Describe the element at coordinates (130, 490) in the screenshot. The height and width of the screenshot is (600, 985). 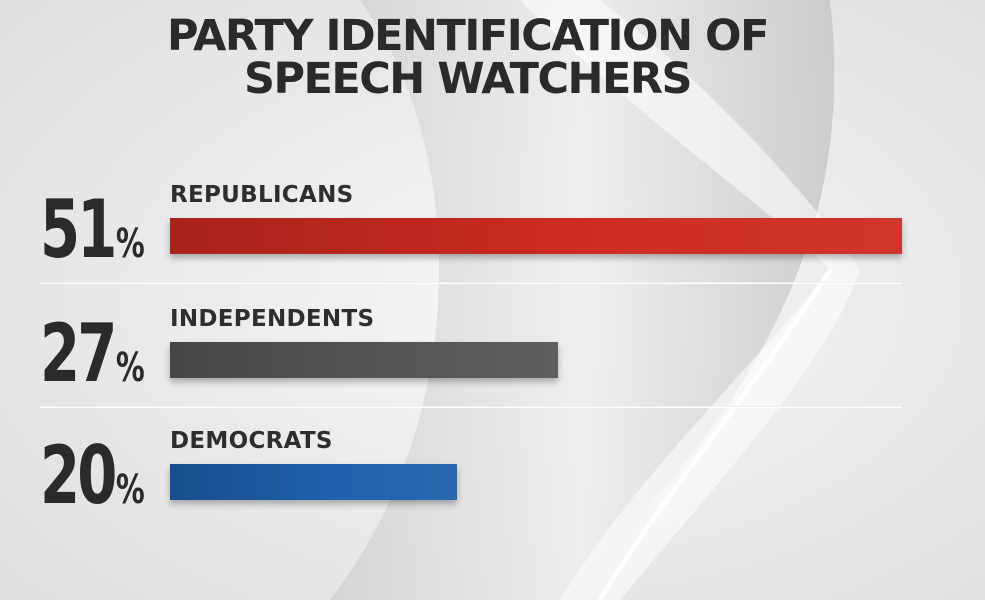
I see `democrats-percent-sign: %` at that location.